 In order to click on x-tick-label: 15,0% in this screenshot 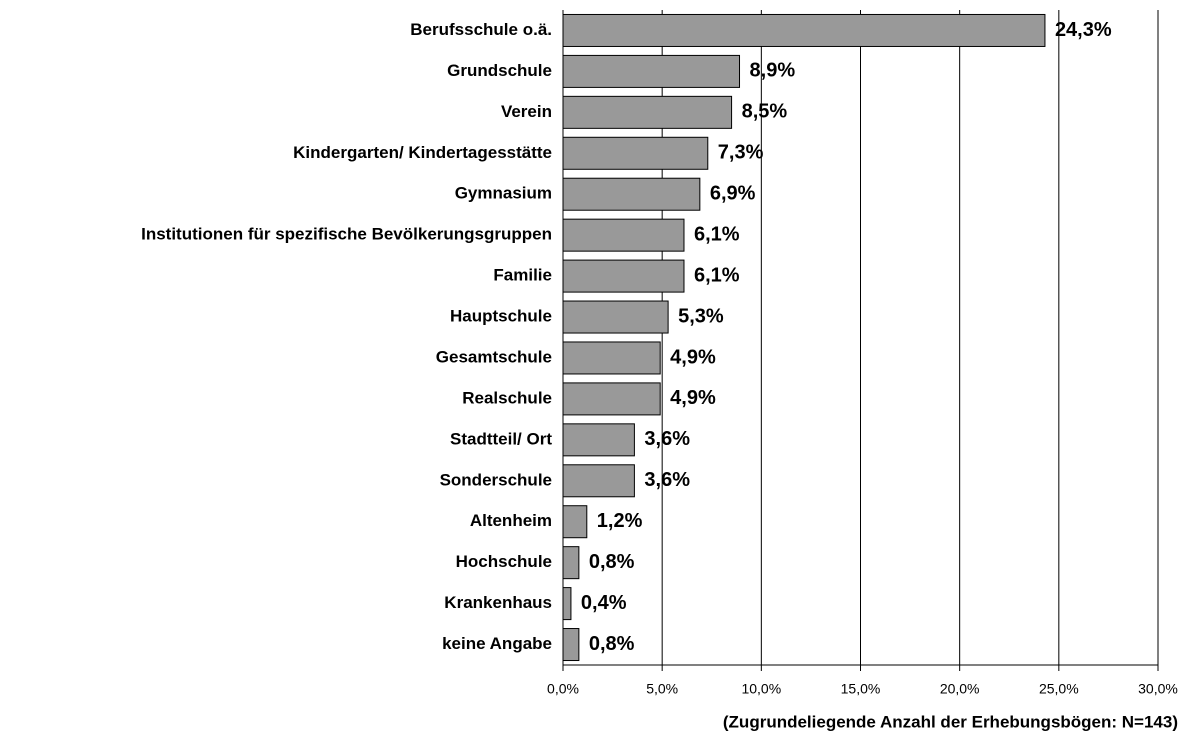, I will do `click(861, 689)`.